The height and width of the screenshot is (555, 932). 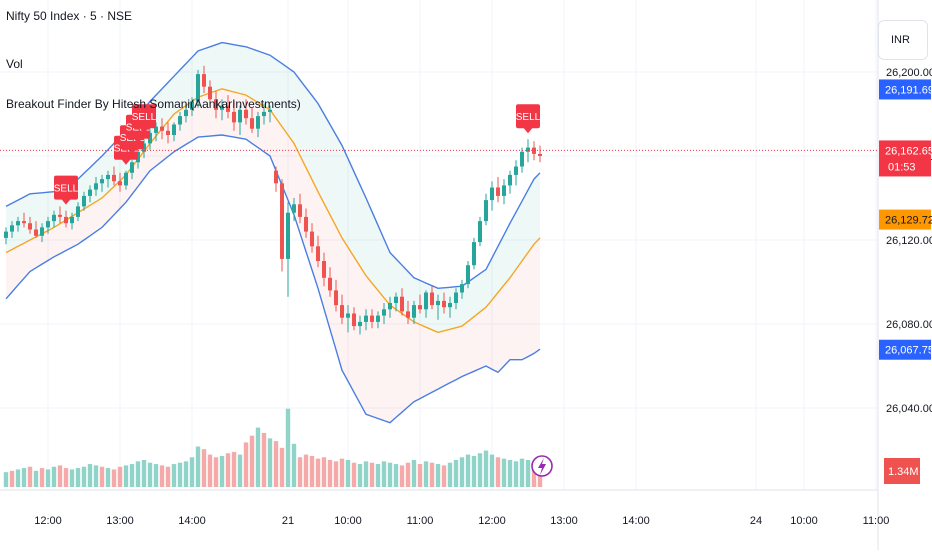 I want to click on symbol-title: Nifty 50 Index · 5 · NSE, so click(x=69, y=16).